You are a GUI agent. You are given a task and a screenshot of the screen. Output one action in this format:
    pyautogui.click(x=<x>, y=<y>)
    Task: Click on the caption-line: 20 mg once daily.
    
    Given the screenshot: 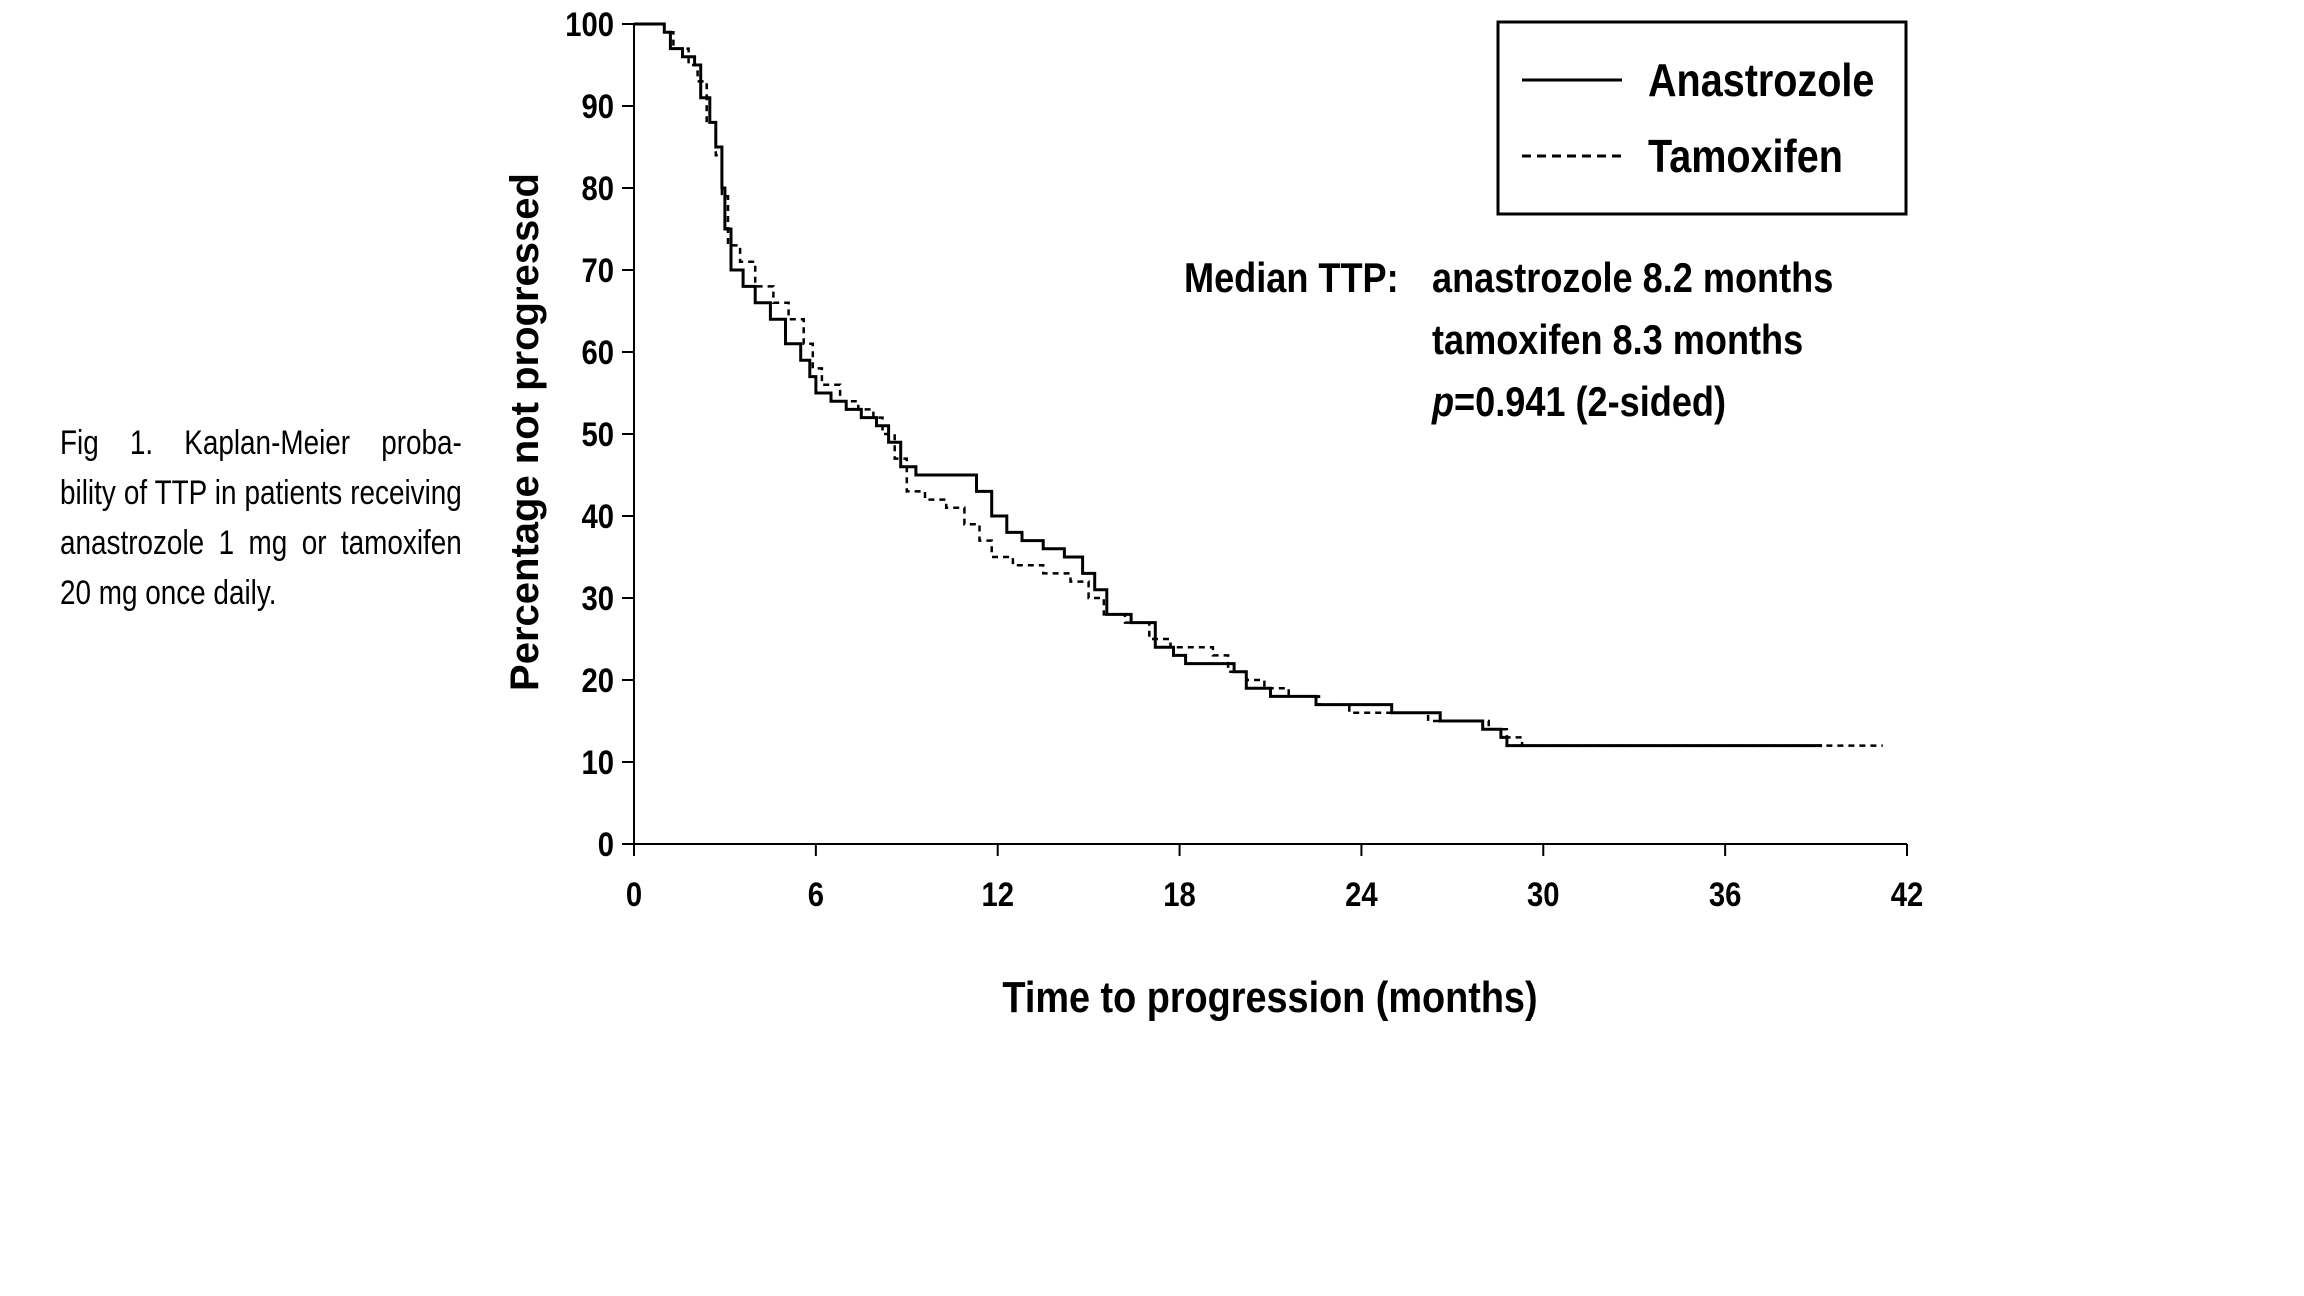 What is the action you would take?
    pyautogui.click(x=168, y=593)
    